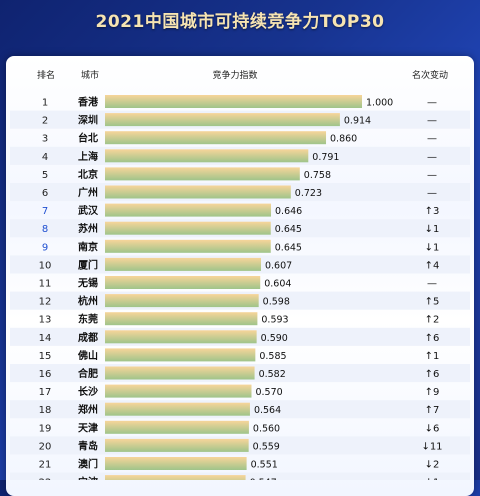  Describe the element at coordinates (88, 156) in the screenshot. I see `city-label: 上海` at that location.